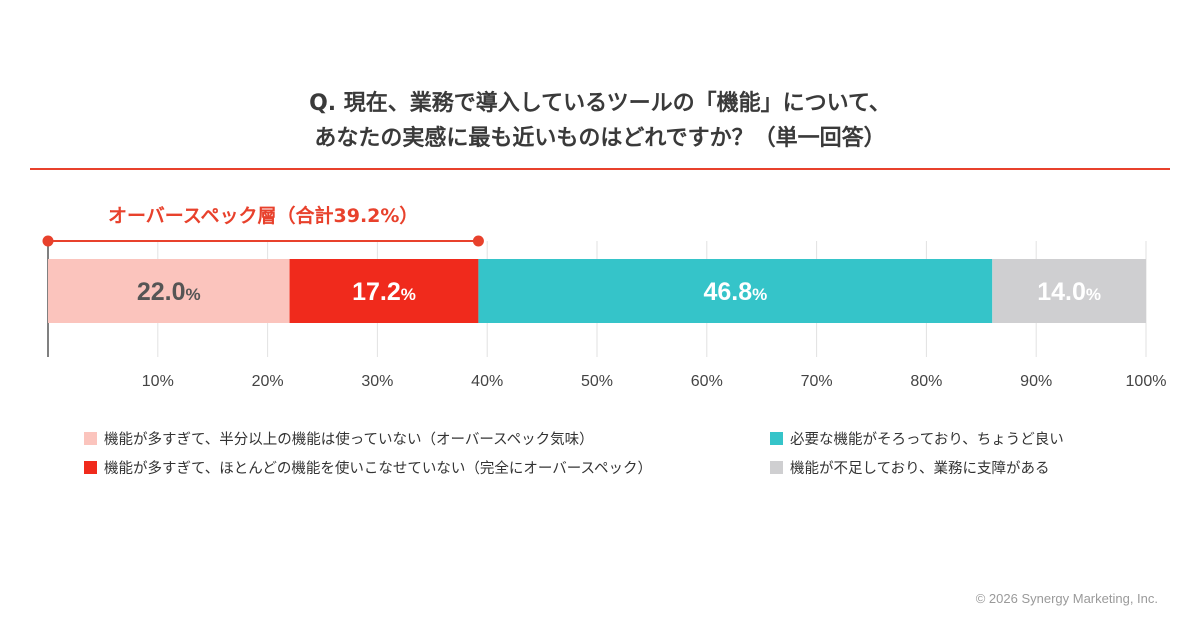 The image size is (1200, 628). I want to click on annotation-start-dot, so click(48, 241).